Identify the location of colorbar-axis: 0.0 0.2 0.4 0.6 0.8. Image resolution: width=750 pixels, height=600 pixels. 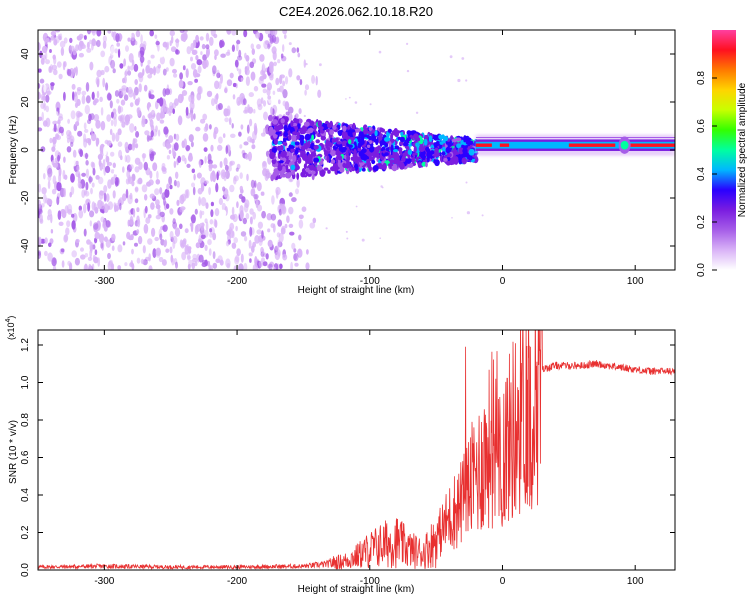
(706, 174).